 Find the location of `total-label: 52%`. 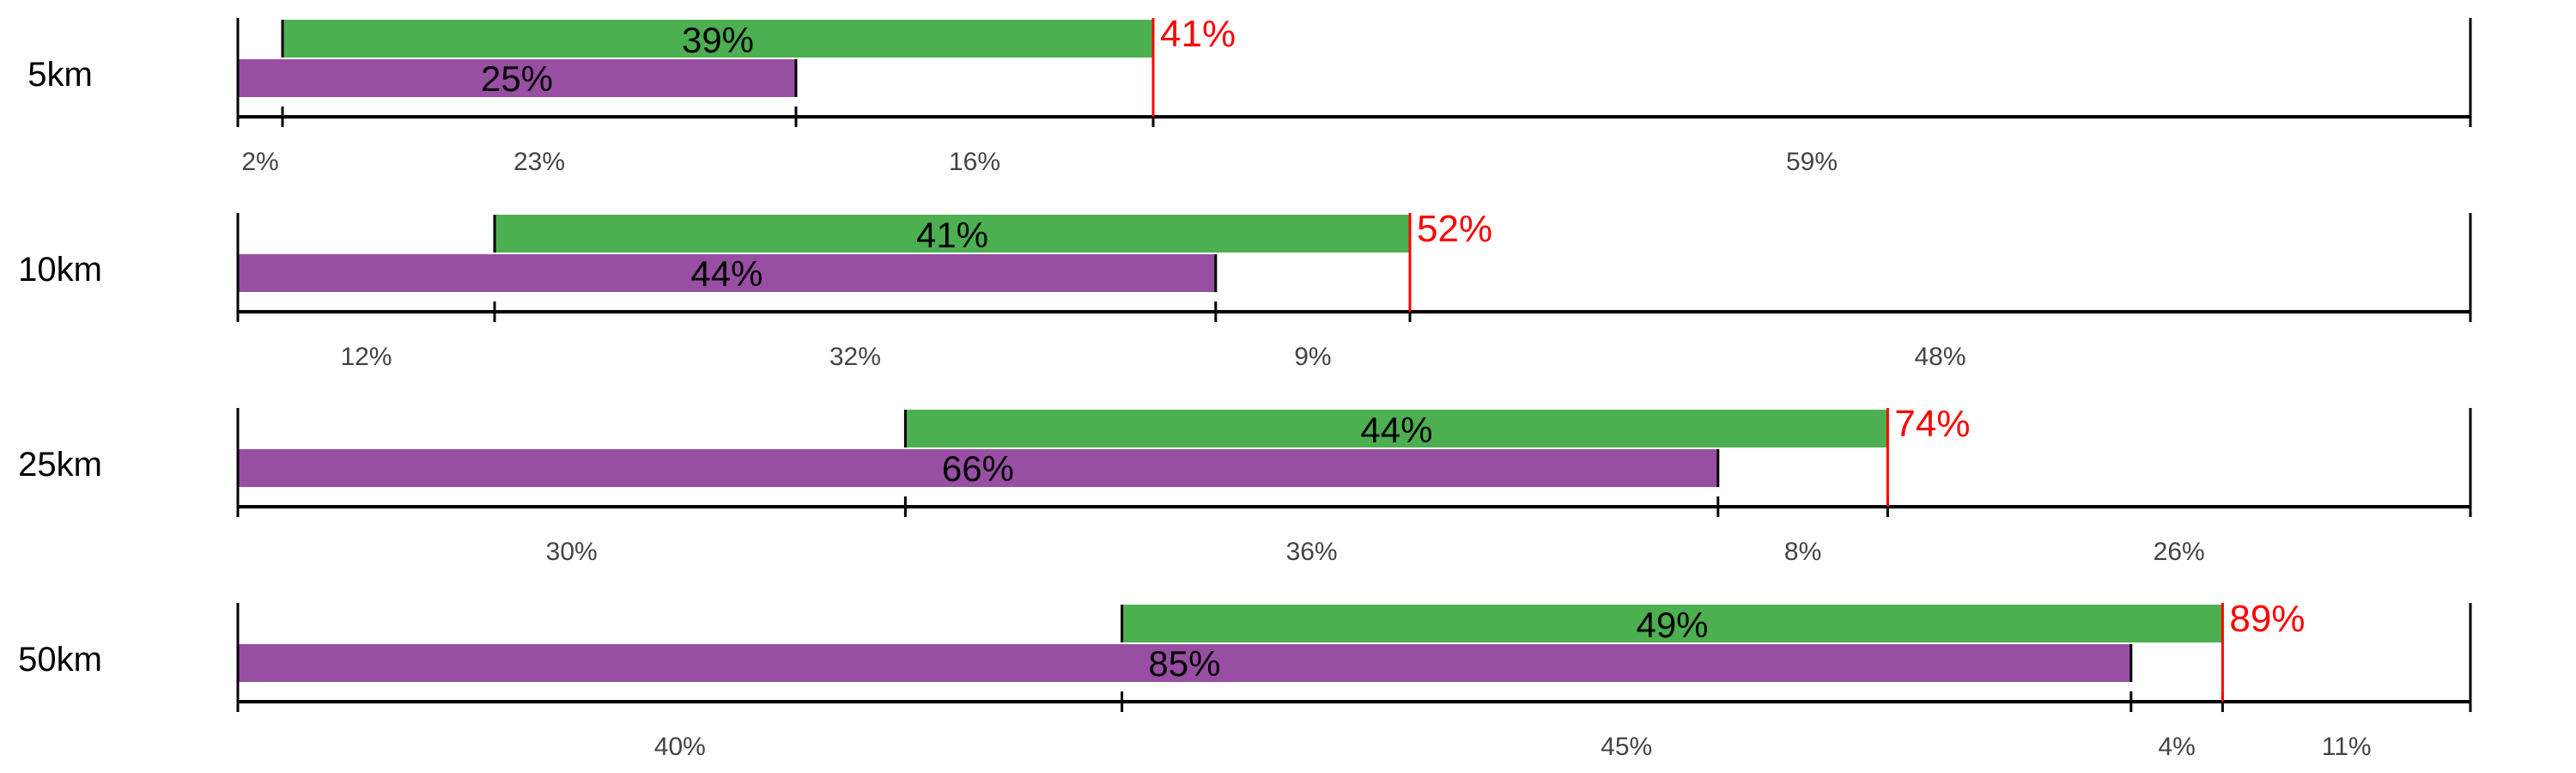

total-label: 52% is located at coordinates (1455, 229).